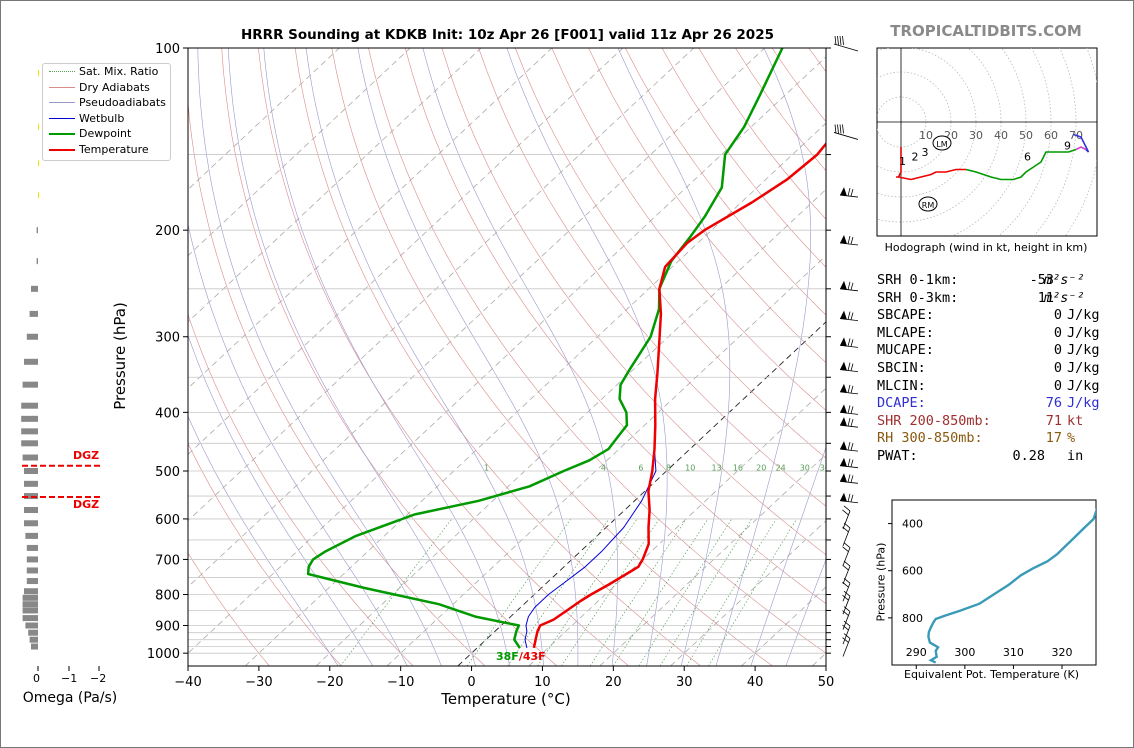  What do you see at coordinates (901, 403) in the screenshot?
I see `param-key: DCAPE:` at bounding box center [901, 403].